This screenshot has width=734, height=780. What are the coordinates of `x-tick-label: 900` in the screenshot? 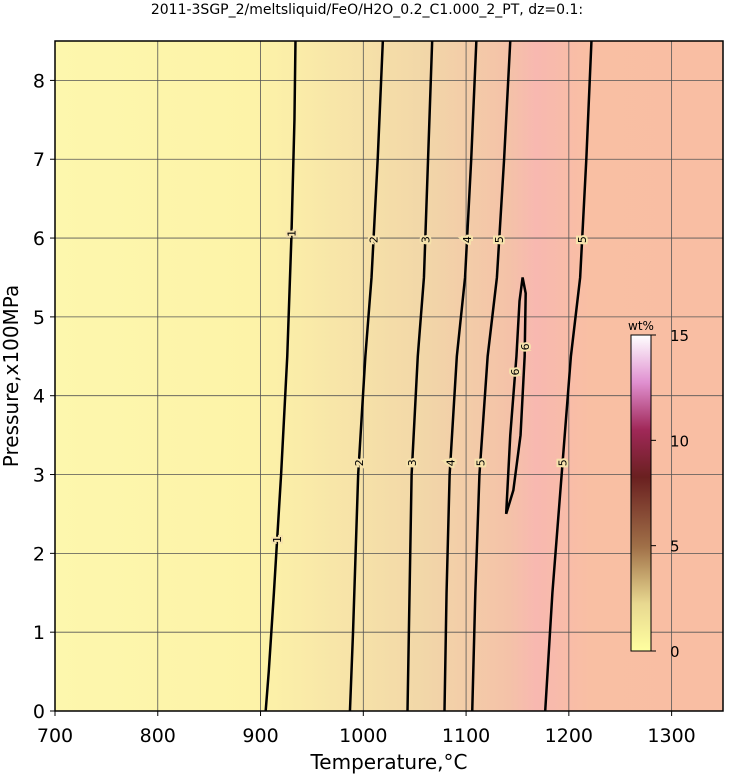 It's located at (260, 736).